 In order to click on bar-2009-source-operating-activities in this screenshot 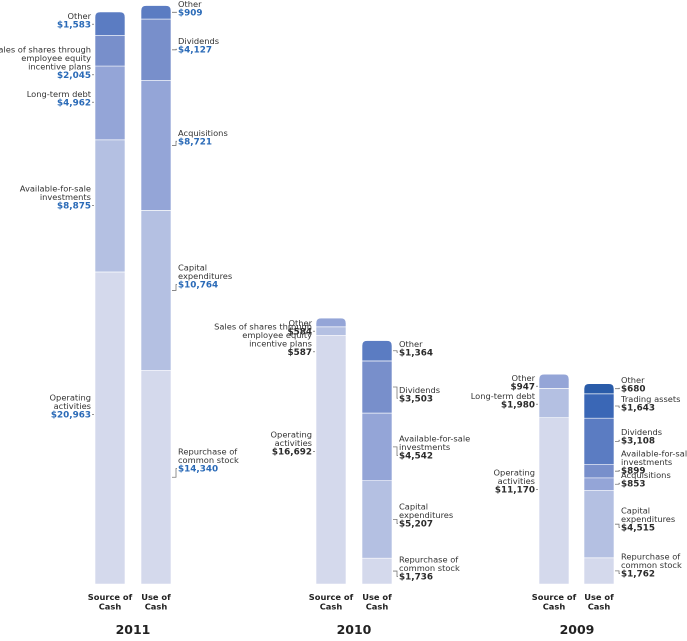, I will do `click(554, 501)`.